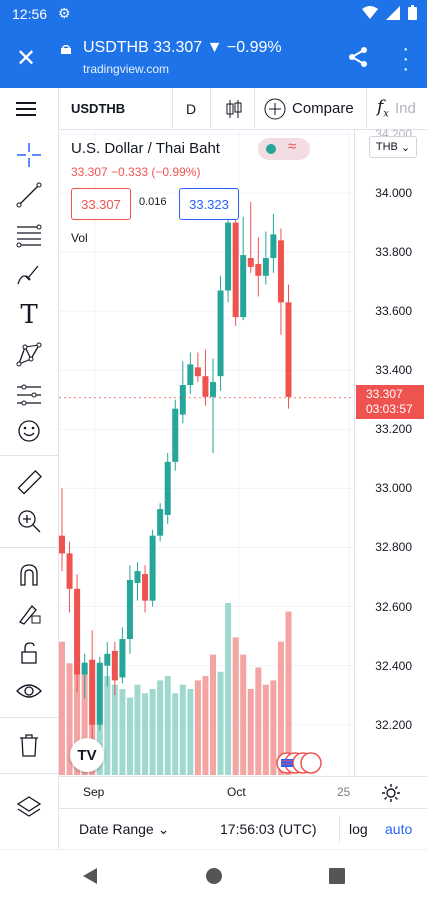  I want to click on emoji-icon, so click(29, 431).